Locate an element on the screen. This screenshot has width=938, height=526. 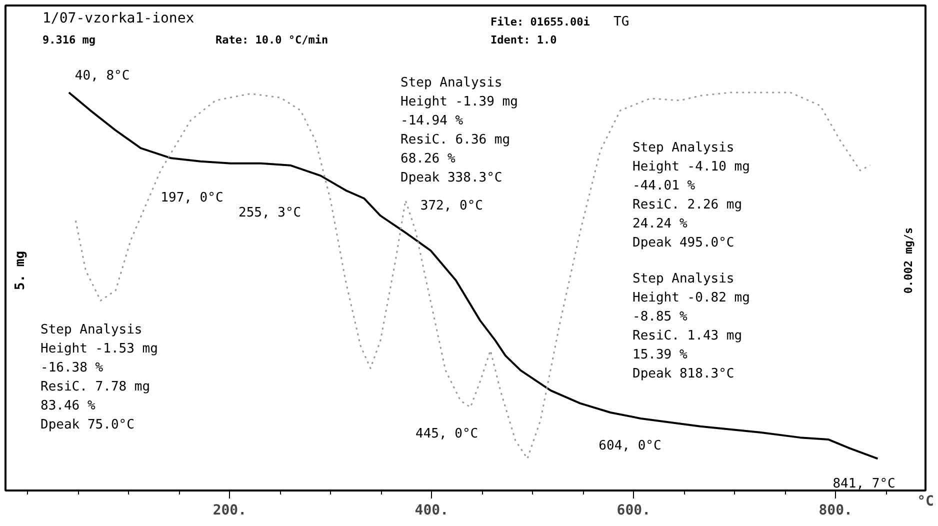
text: TG is located at coordinates (622, 22).